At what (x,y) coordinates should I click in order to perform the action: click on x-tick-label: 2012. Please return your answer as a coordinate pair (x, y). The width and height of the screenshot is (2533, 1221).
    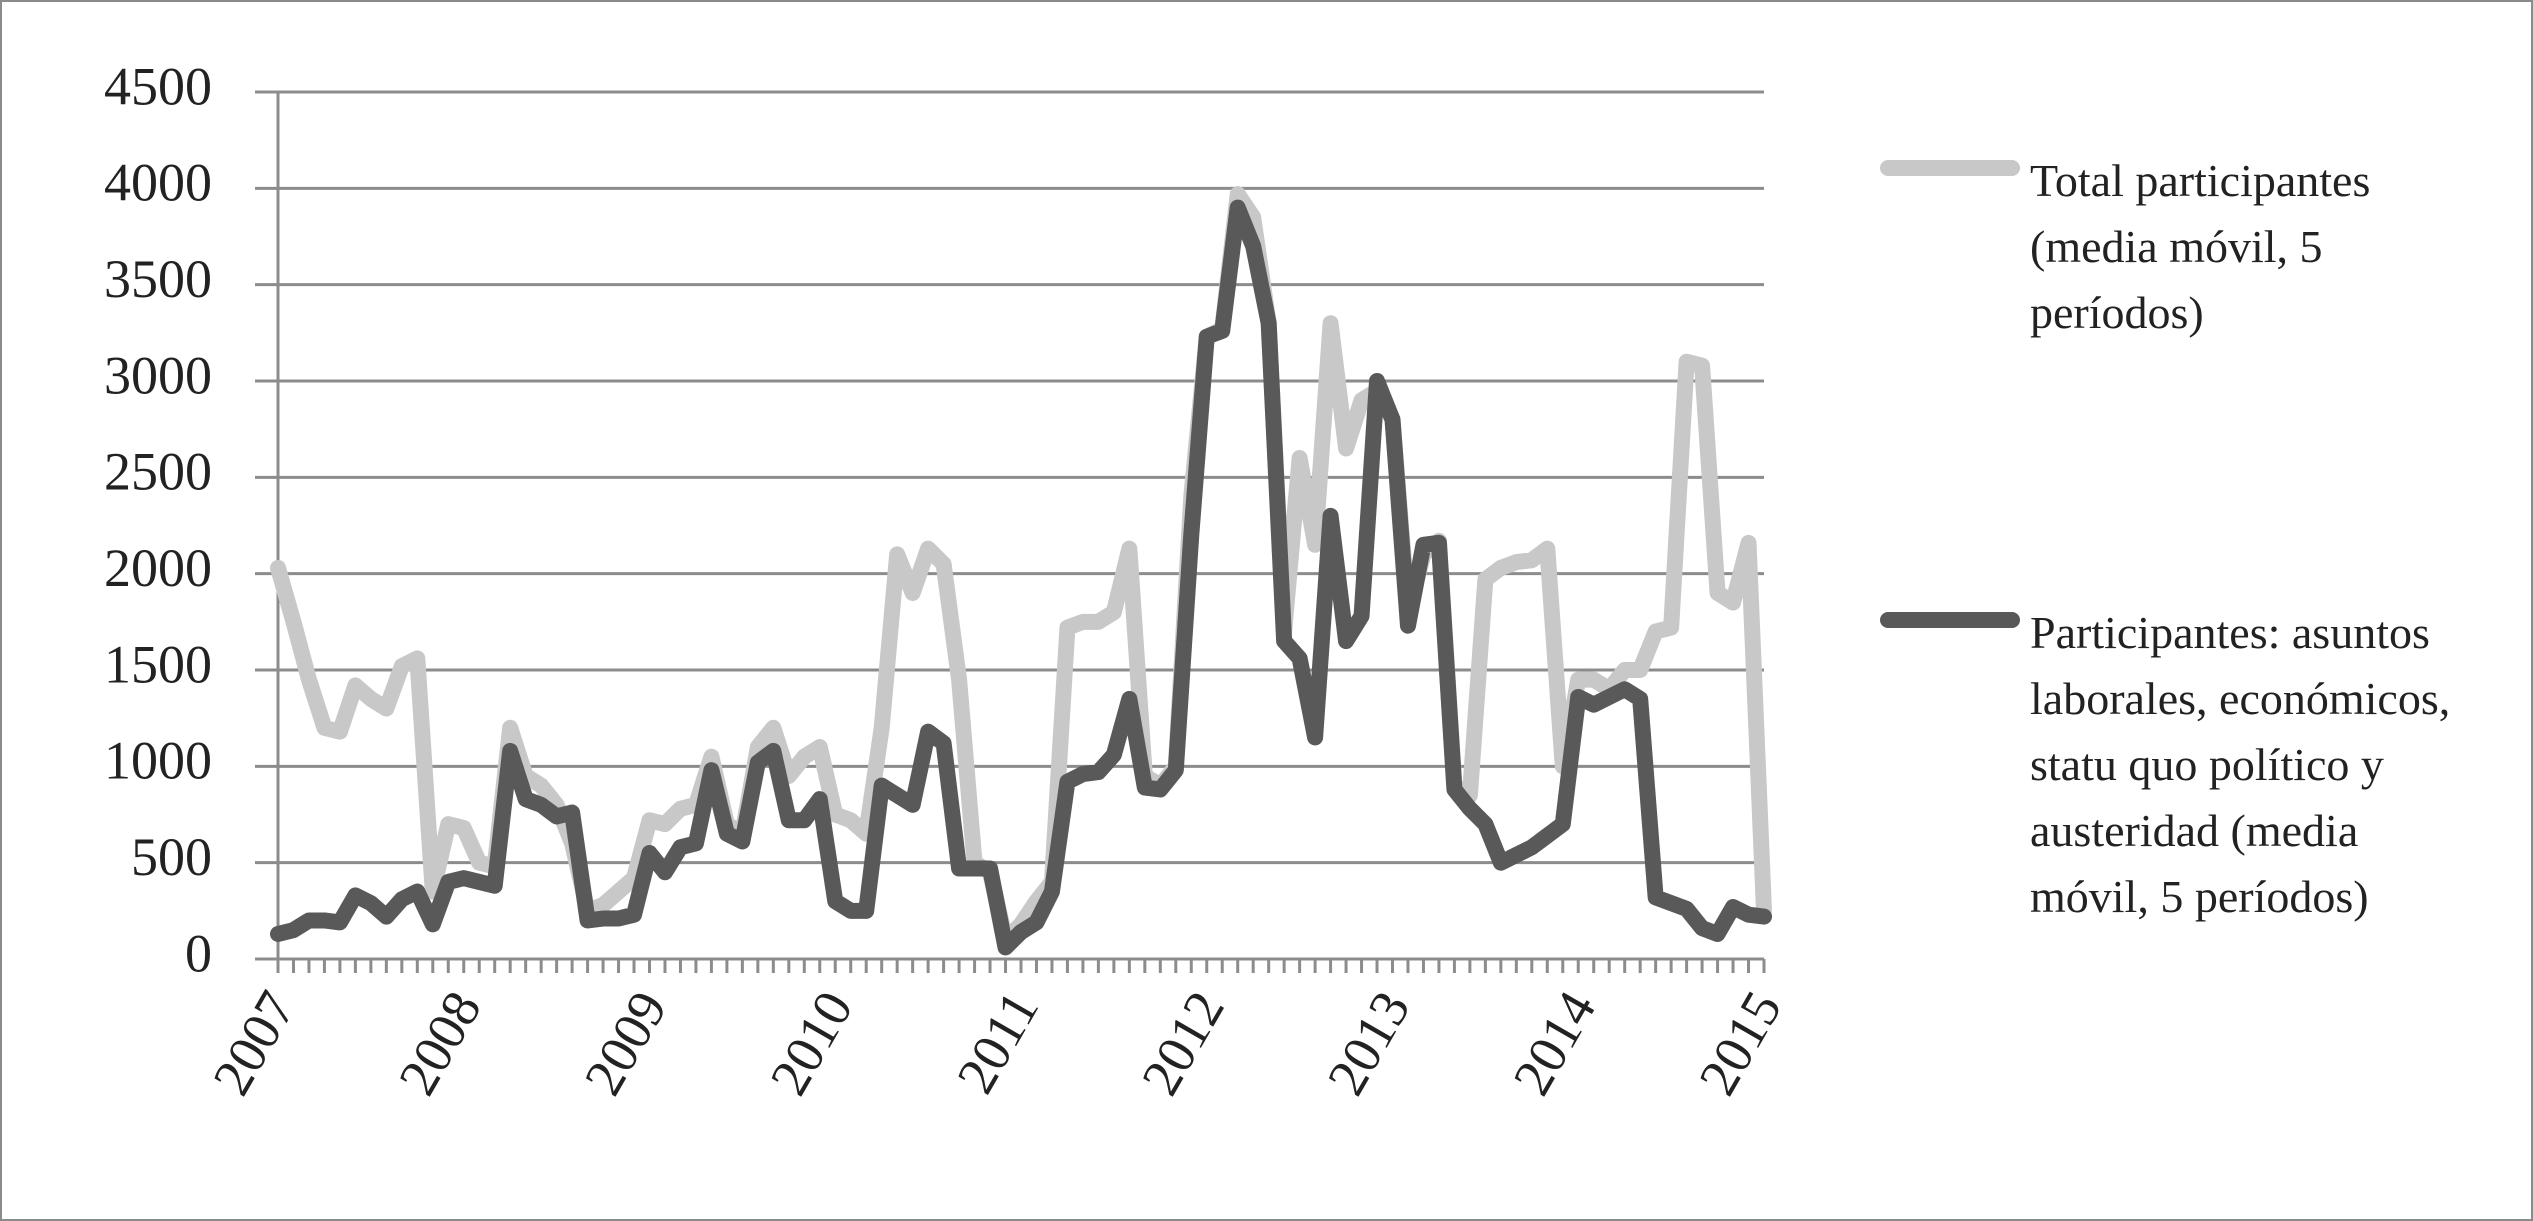
    Looking at the image, I should click on (1183, 1043).